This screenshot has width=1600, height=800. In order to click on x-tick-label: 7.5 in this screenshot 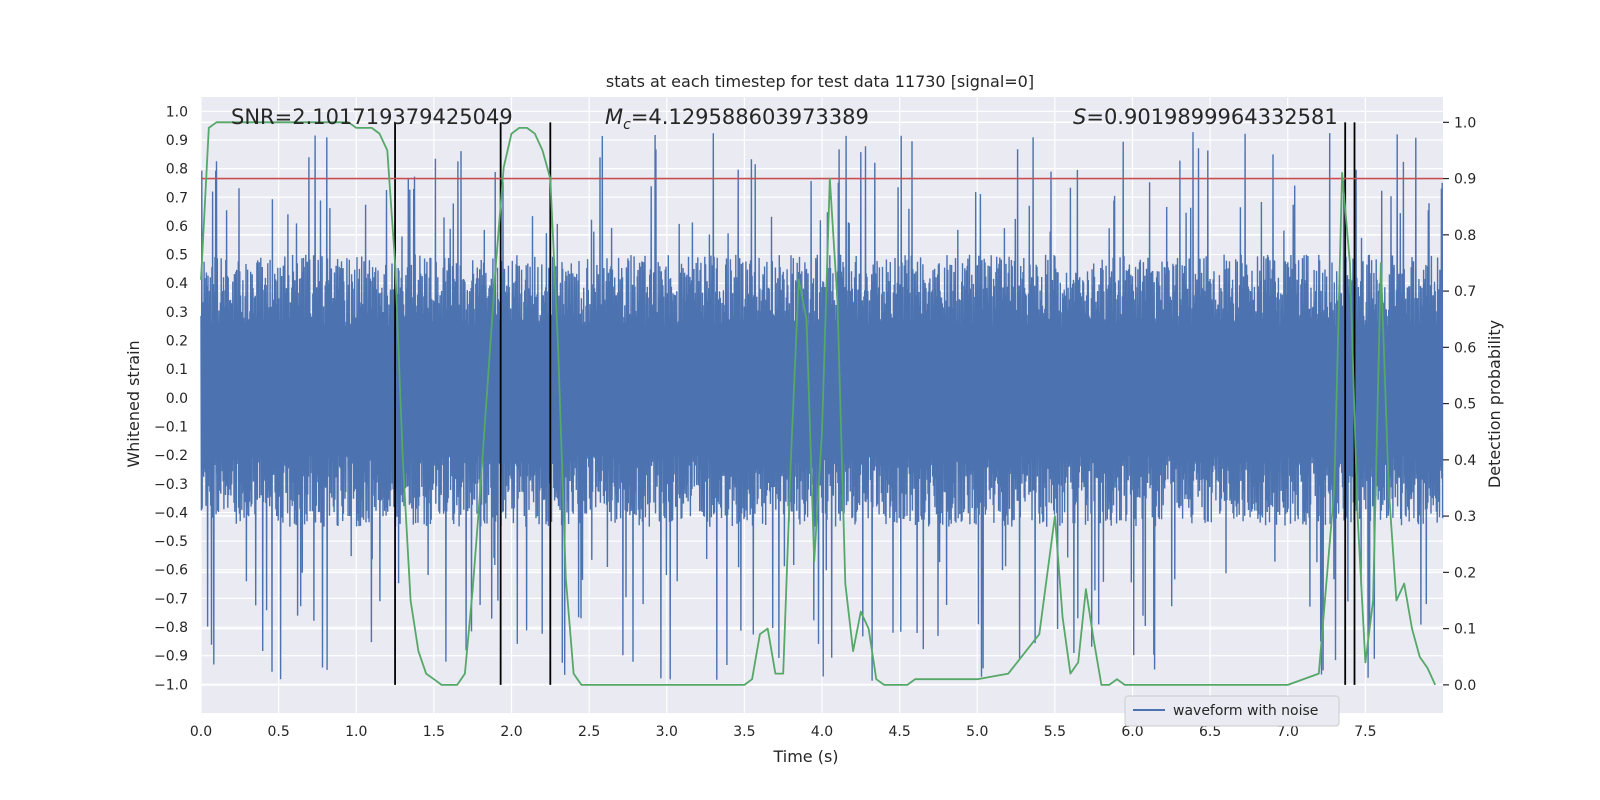, I will do `click(1365, 732)`.